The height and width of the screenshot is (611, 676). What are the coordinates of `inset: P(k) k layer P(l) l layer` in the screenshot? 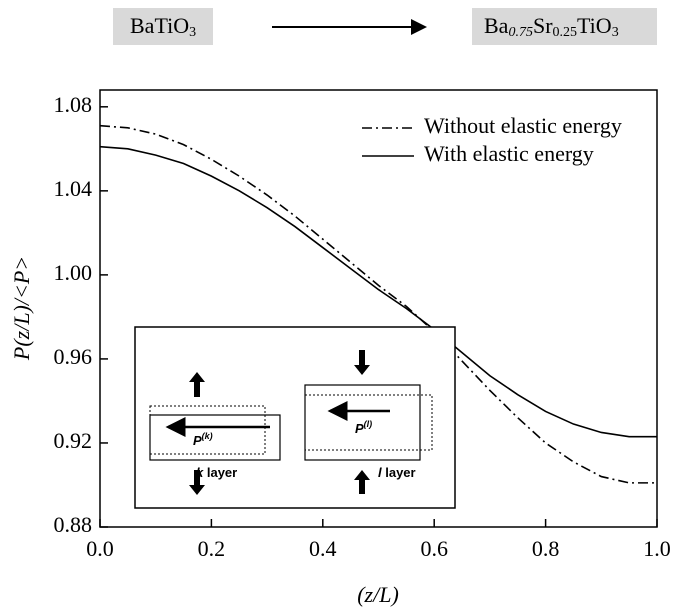 It's located at (295, 417).